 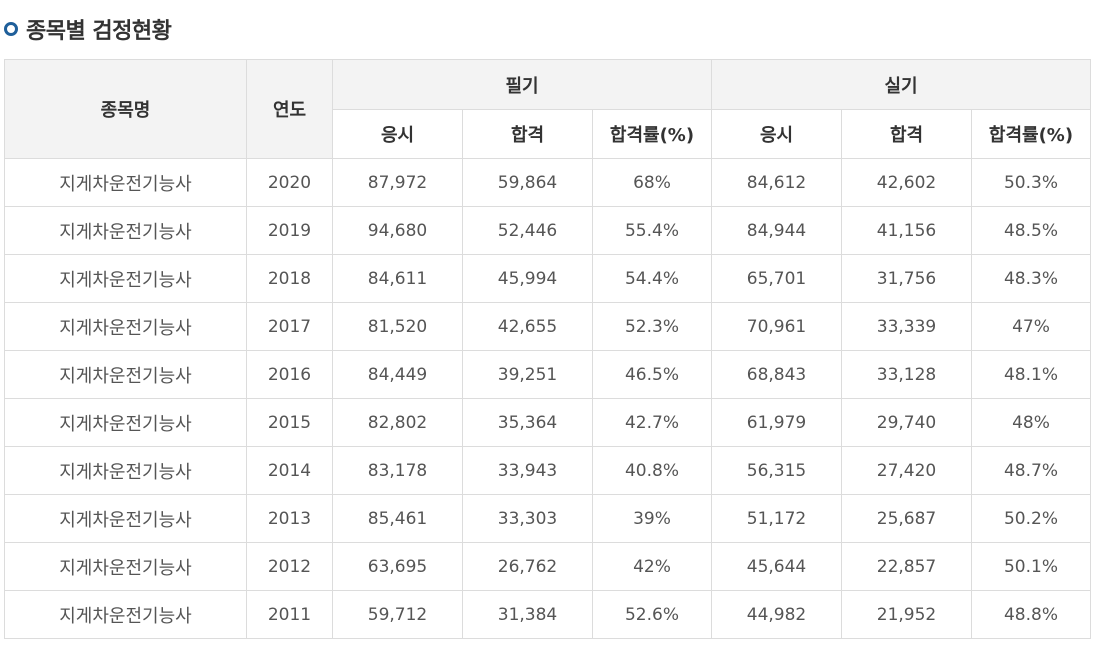 What do you see at coordinates (652, 374) in the screenshot?
I see `cell-written-rate: 46.5%` at bounding box center [652, 374].